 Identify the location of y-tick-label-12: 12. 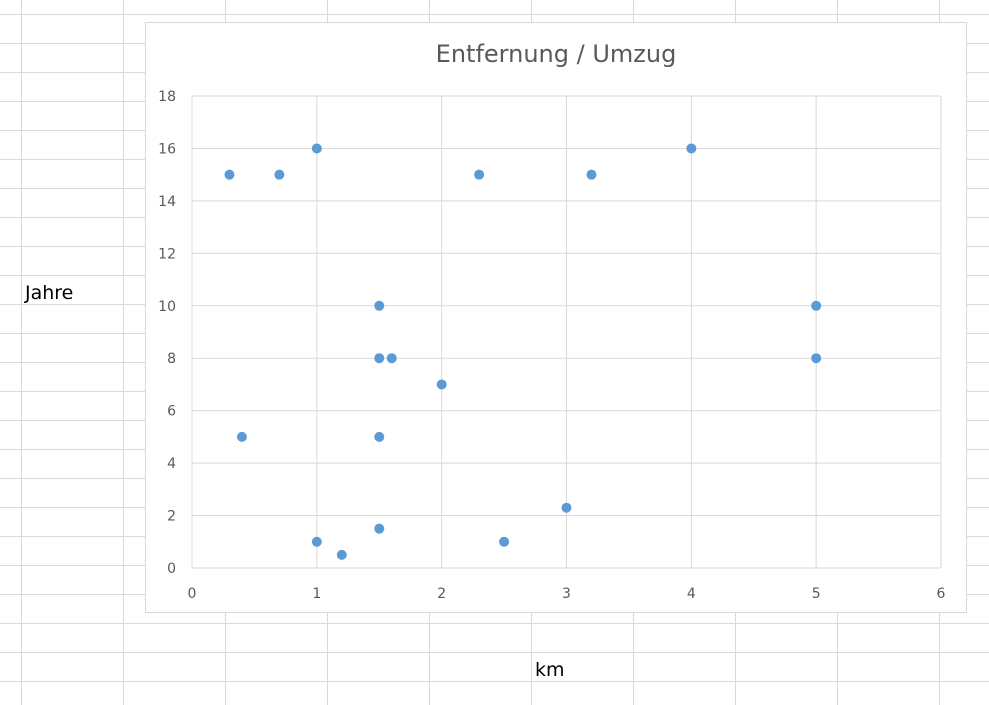
(167, 254).